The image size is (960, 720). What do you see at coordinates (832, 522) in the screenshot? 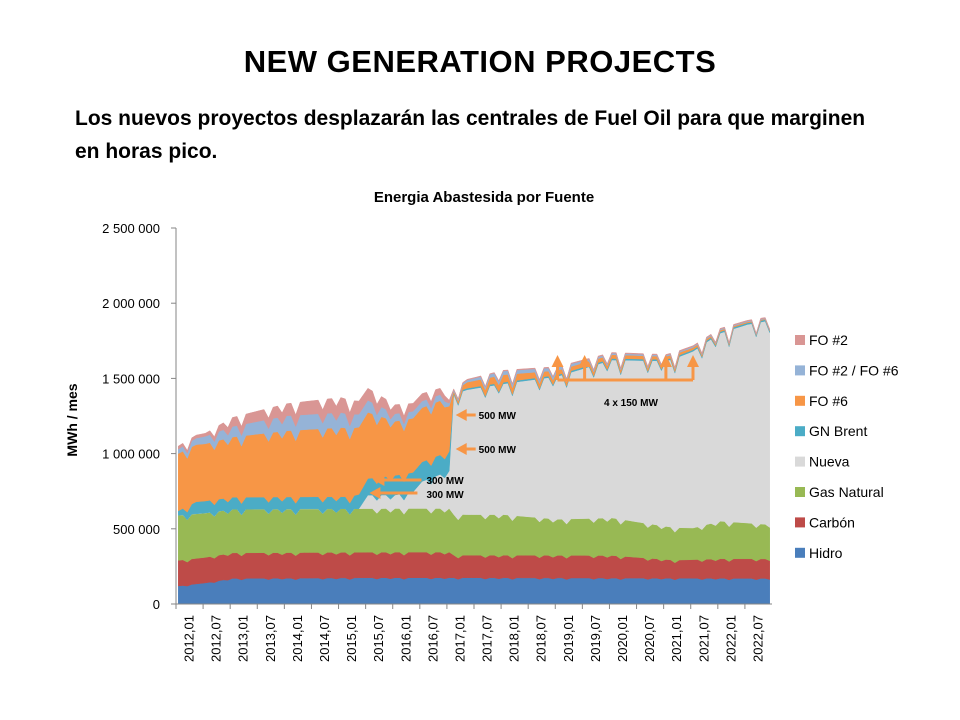
I see `legend-label: Carbón` at bounding box center [832, 522].